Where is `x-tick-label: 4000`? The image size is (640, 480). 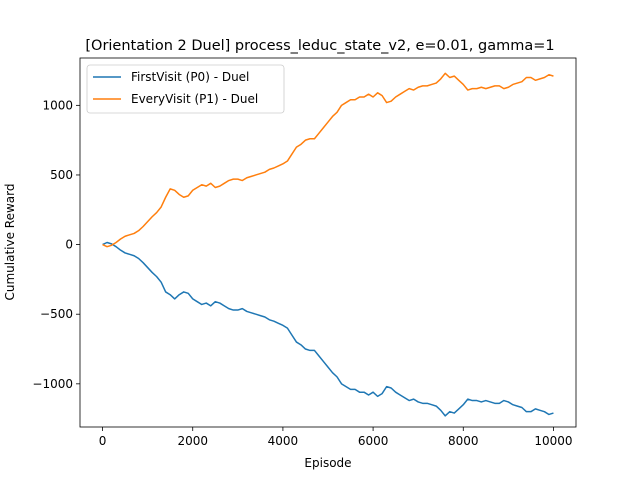
x-tick-label: 4000 is located at coordinates (283, 441).